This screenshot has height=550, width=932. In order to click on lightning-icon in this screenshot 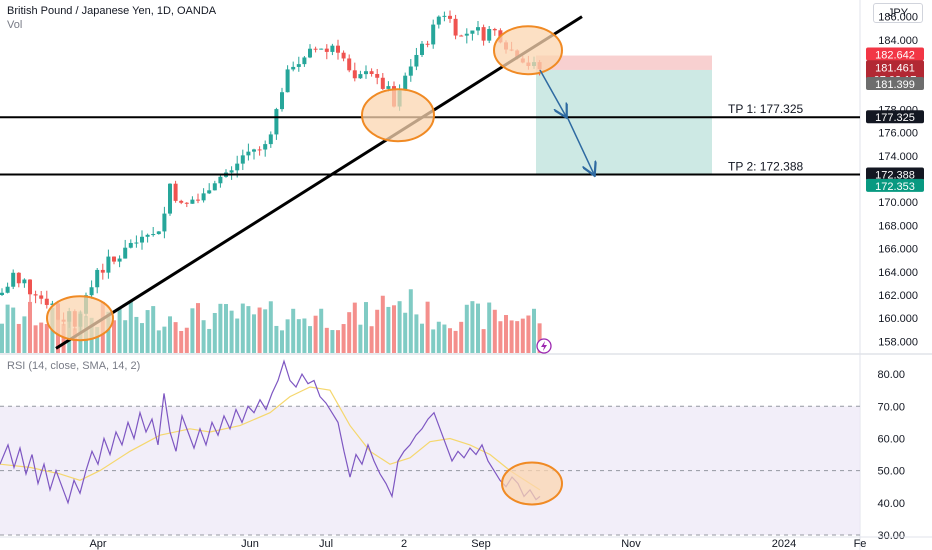, I will do `click(544, 346)`.